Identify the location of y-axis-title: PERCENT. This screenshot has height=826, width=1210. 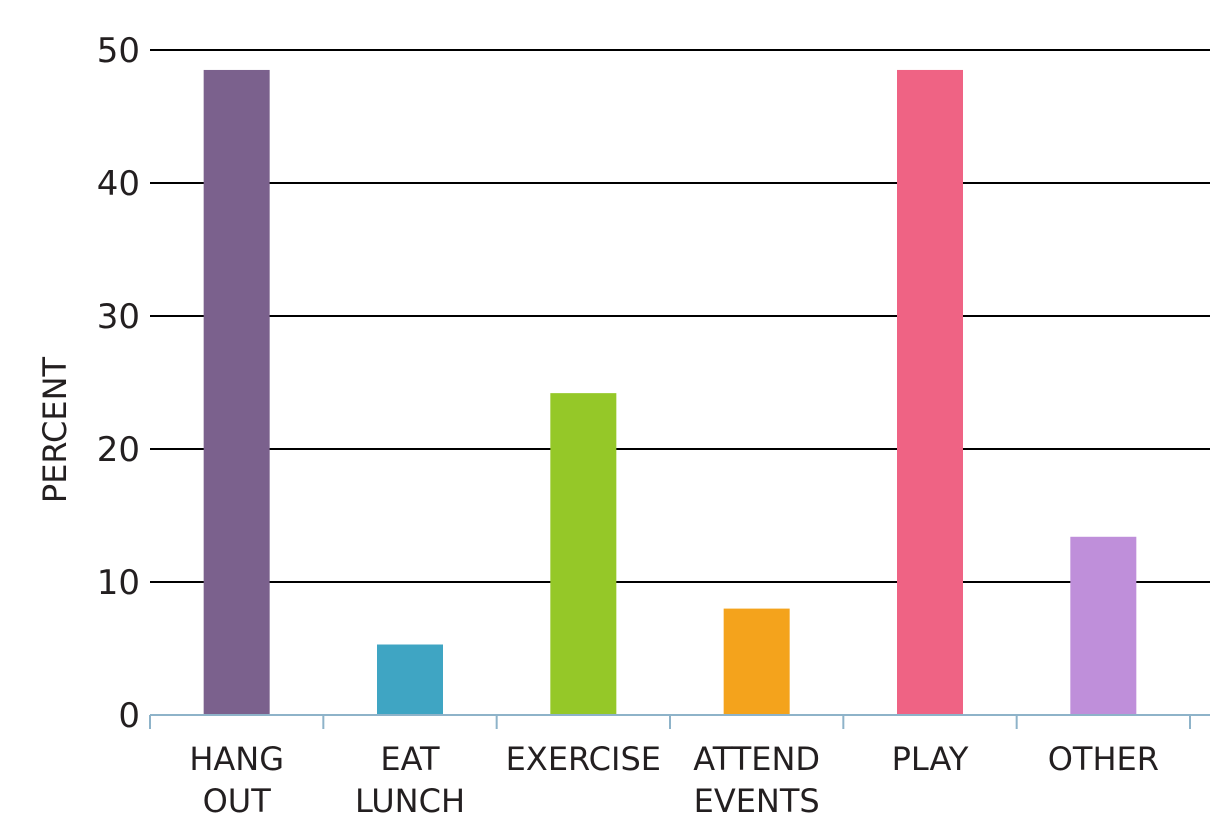
(55, 429).